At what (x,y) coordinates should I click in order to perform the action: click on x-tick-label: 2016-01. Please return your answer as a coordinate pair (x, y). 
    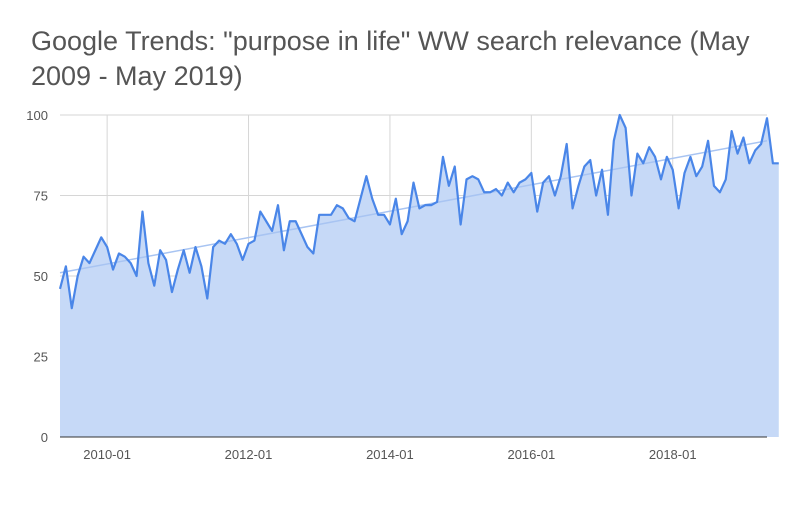
    Looking at the image, I should click on (531, 454).